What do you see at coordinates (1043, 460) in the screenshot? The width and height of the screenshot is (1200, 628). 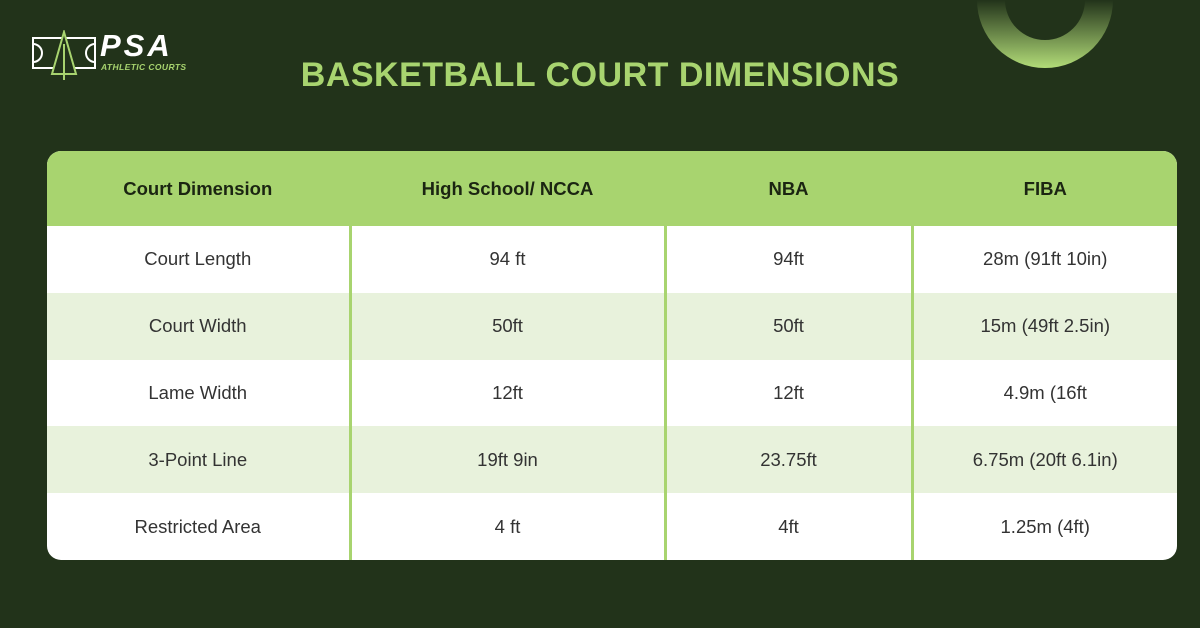 I see `table-cell: 6.75m (20ft 6.1in)` at bounding box center [1043, 460].